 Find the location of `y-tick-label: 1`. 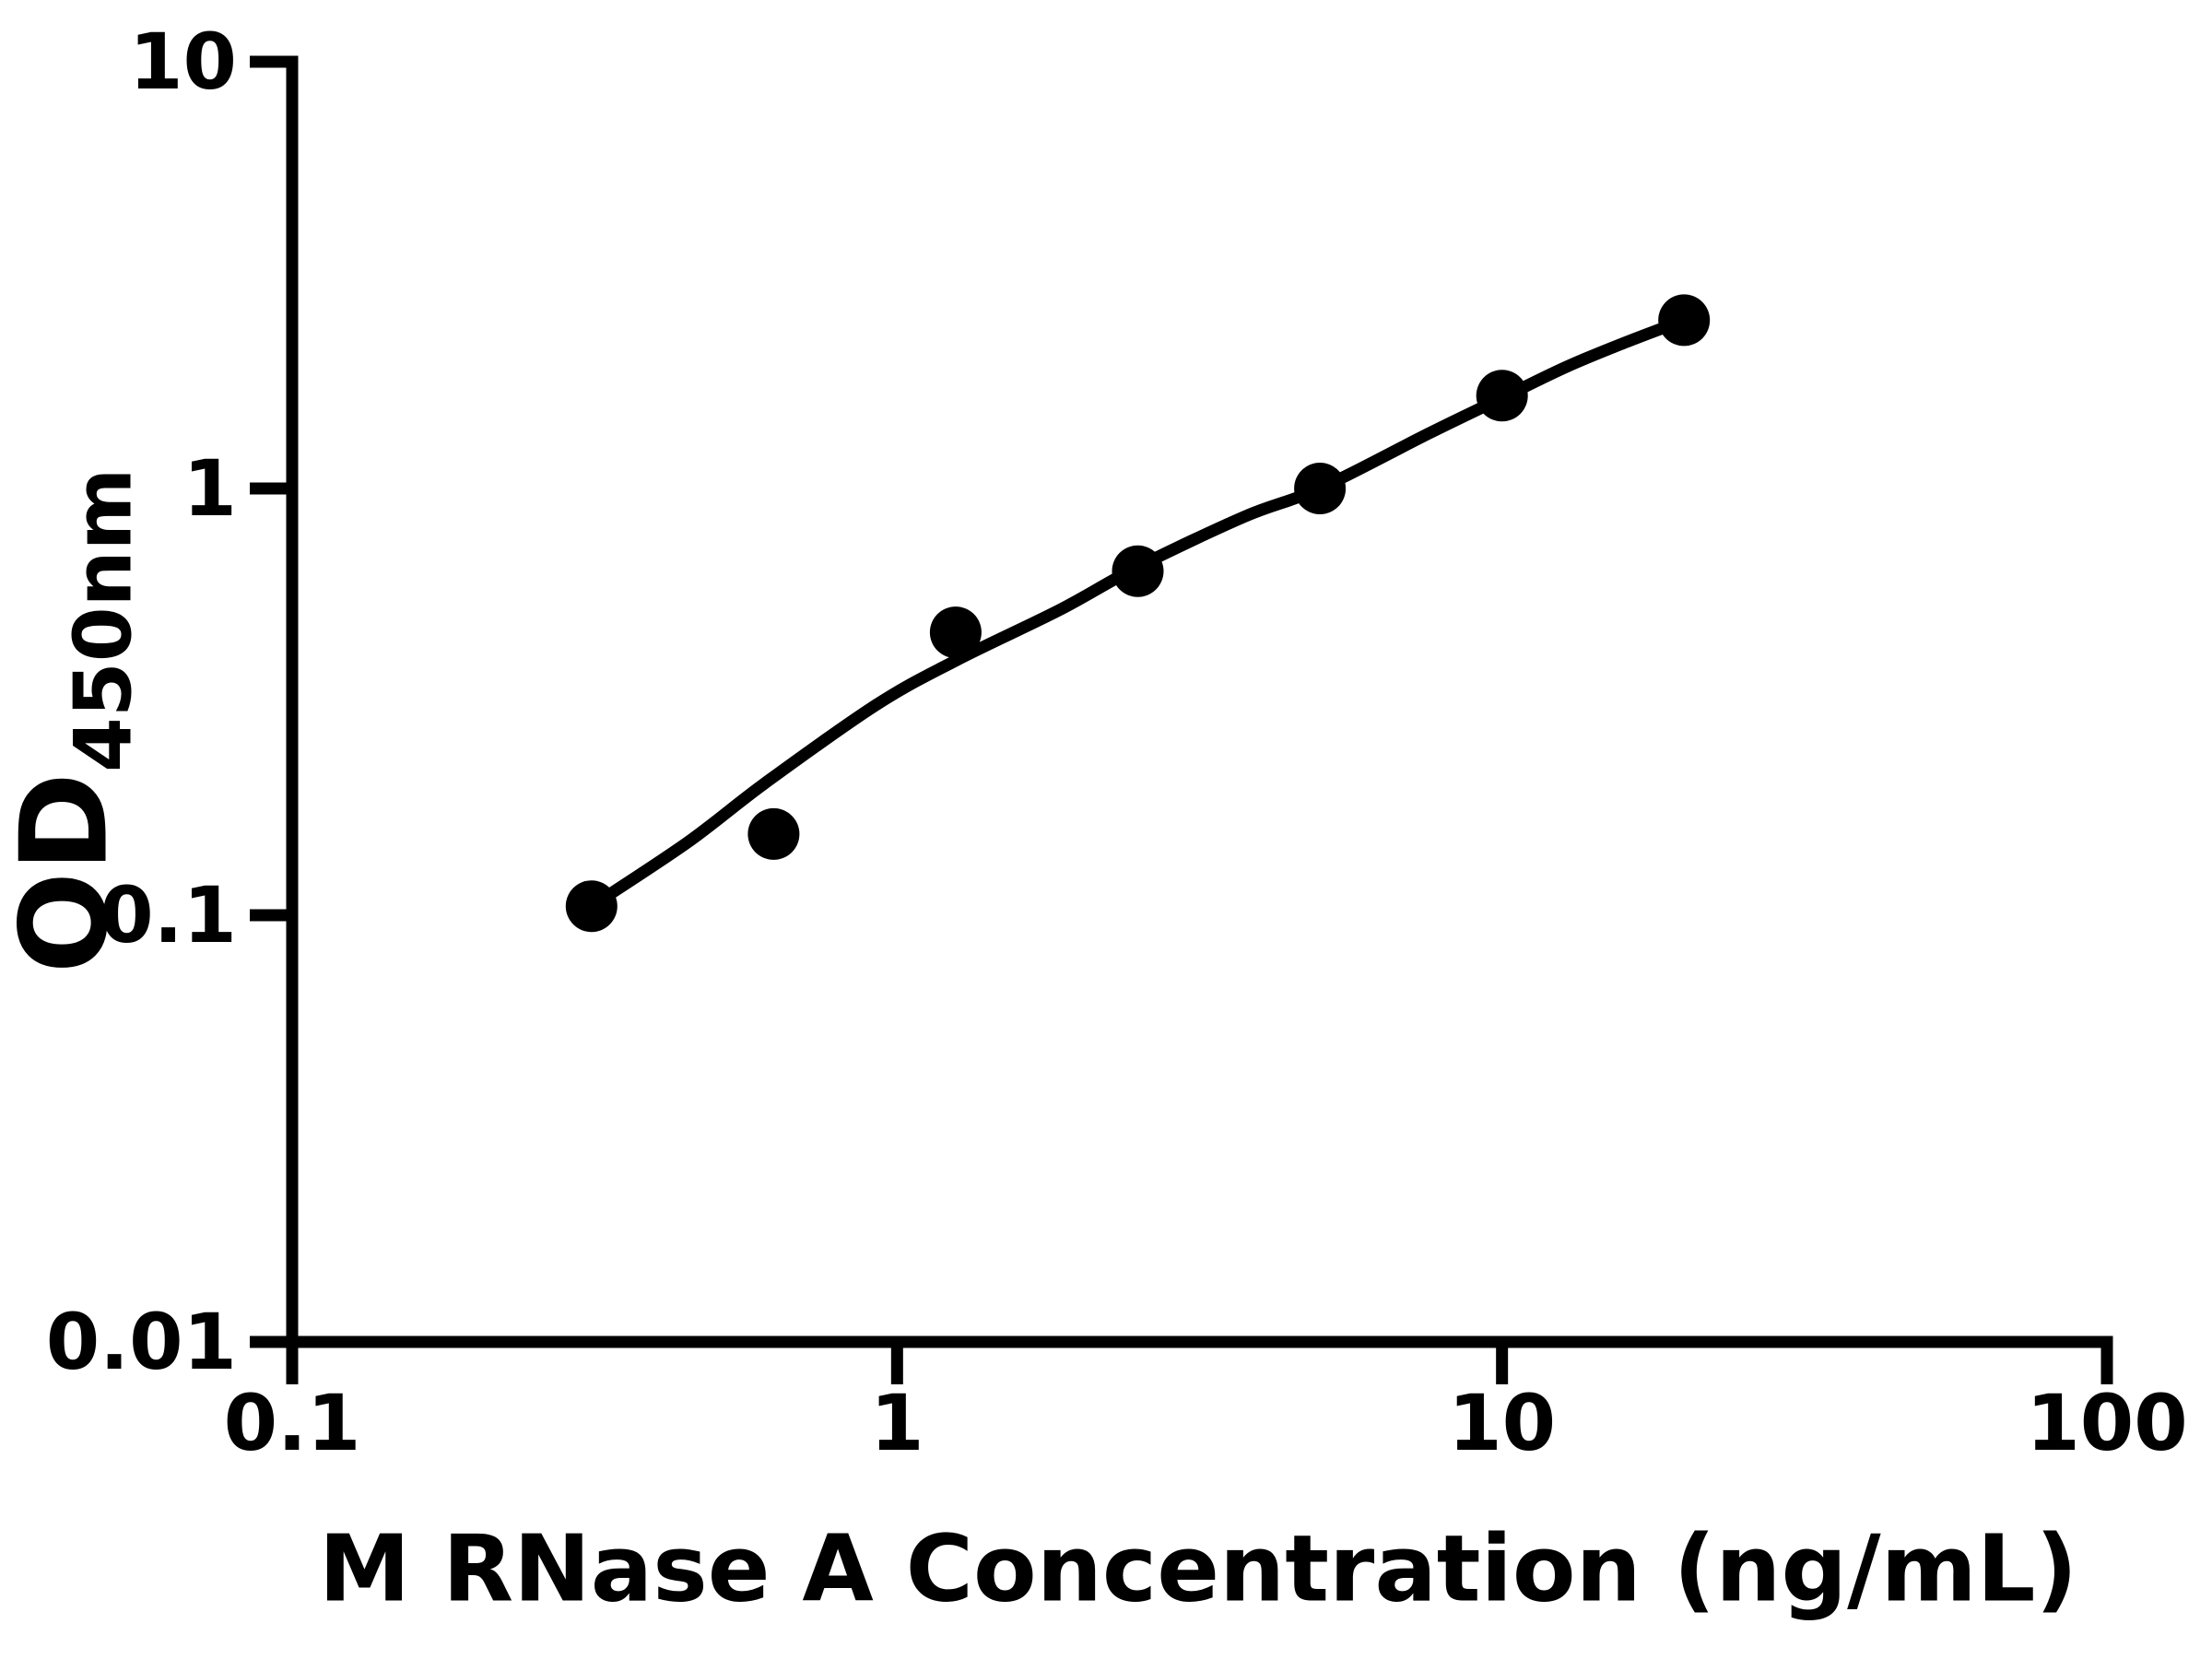

y-tick-label: 1 is located at coordinates (210, 488).